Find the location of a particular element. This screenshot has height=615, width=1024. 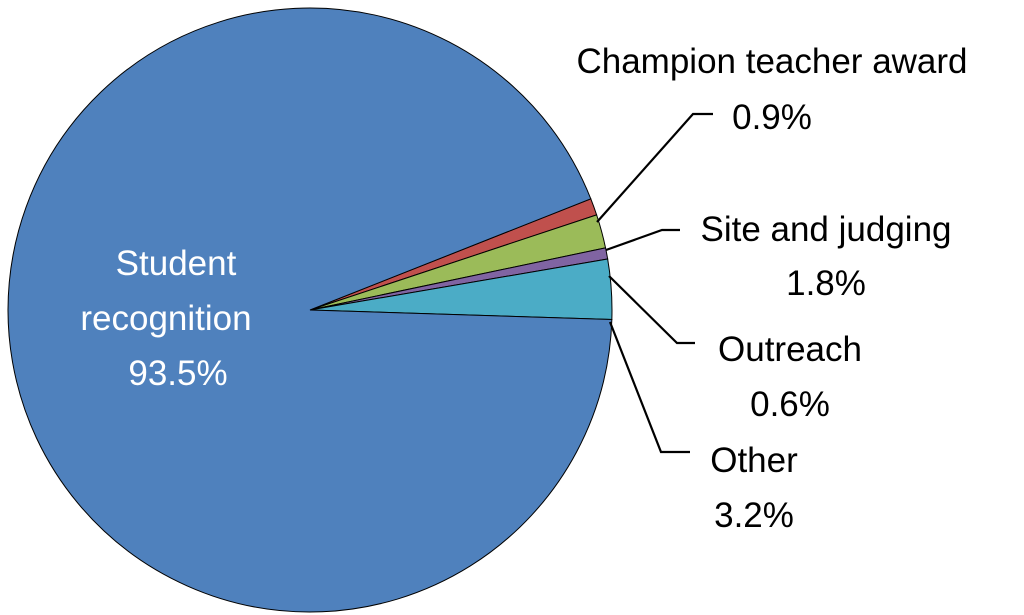

leader-line-other is located at coordinates (649, 387).